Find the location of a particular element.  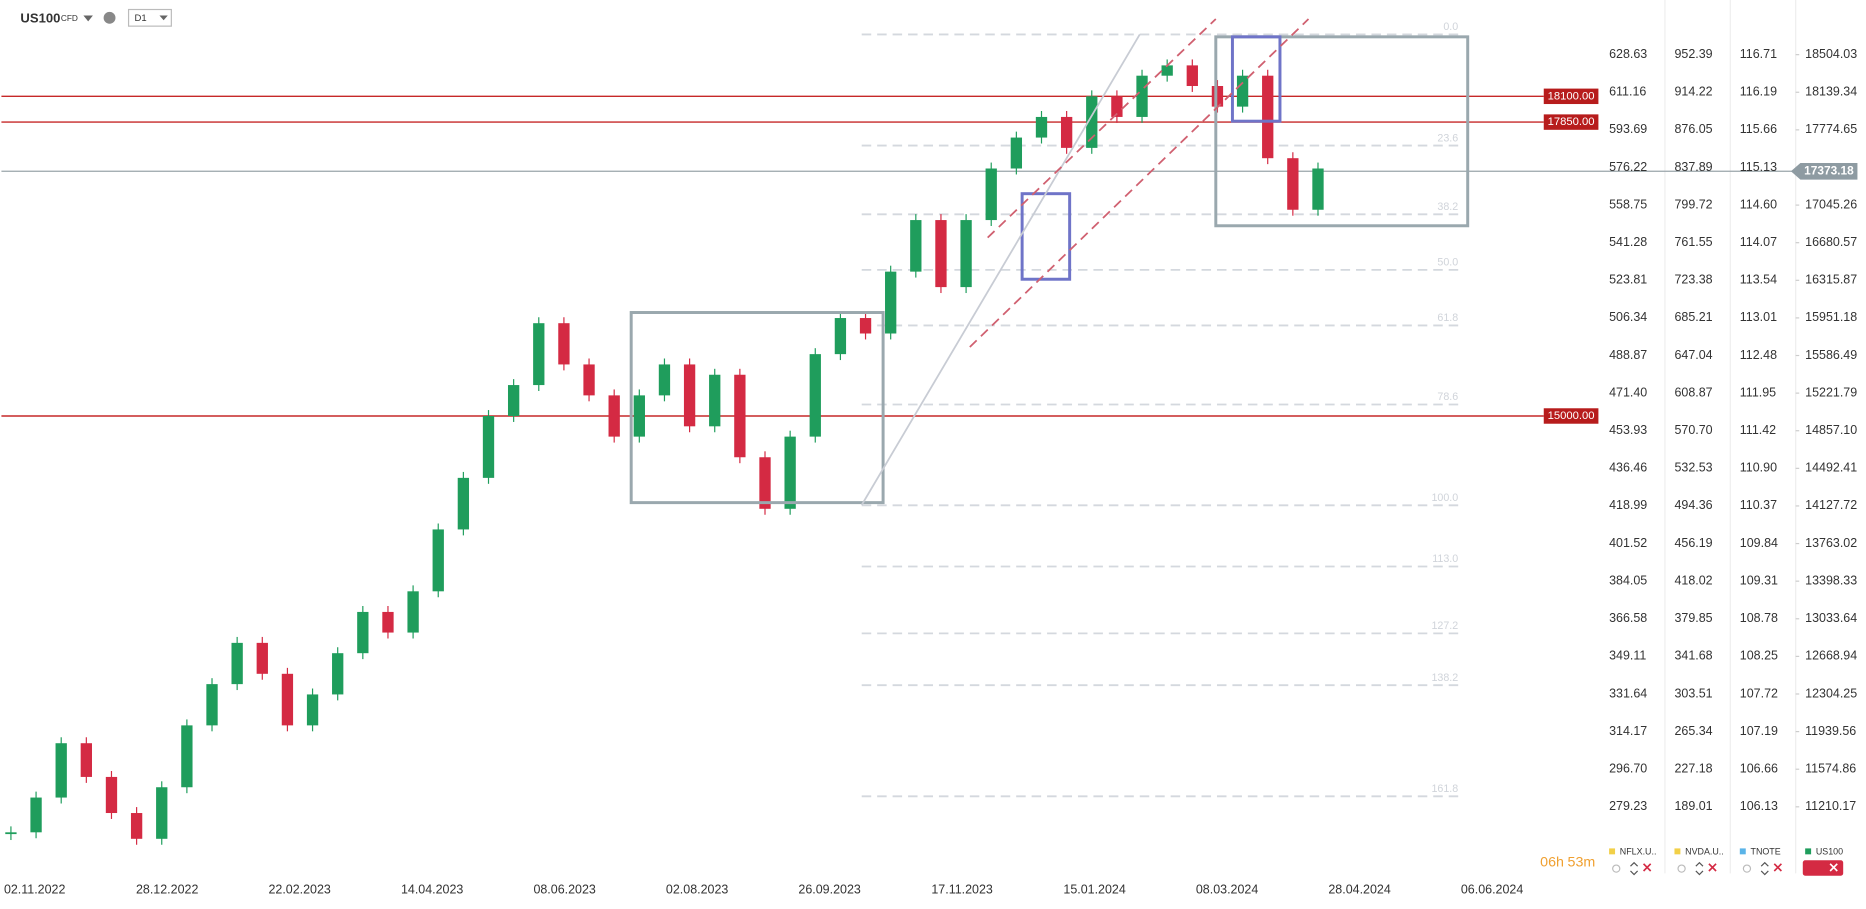

tab-label: NFLX.U.. is located at coordinates (1638, 851).